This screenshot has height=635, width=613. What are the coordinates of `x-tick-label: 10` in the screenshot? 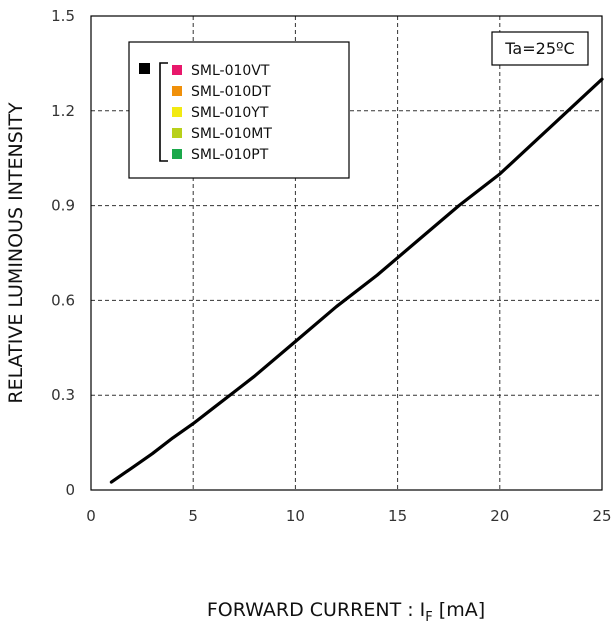 It's located at (295, 516).